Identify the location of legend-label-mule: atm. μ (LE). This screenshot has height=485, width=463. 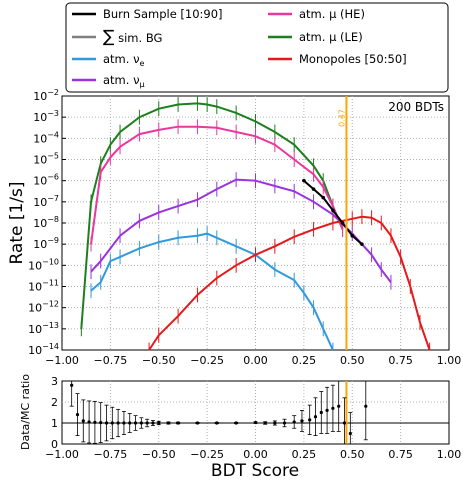
(331, 37).